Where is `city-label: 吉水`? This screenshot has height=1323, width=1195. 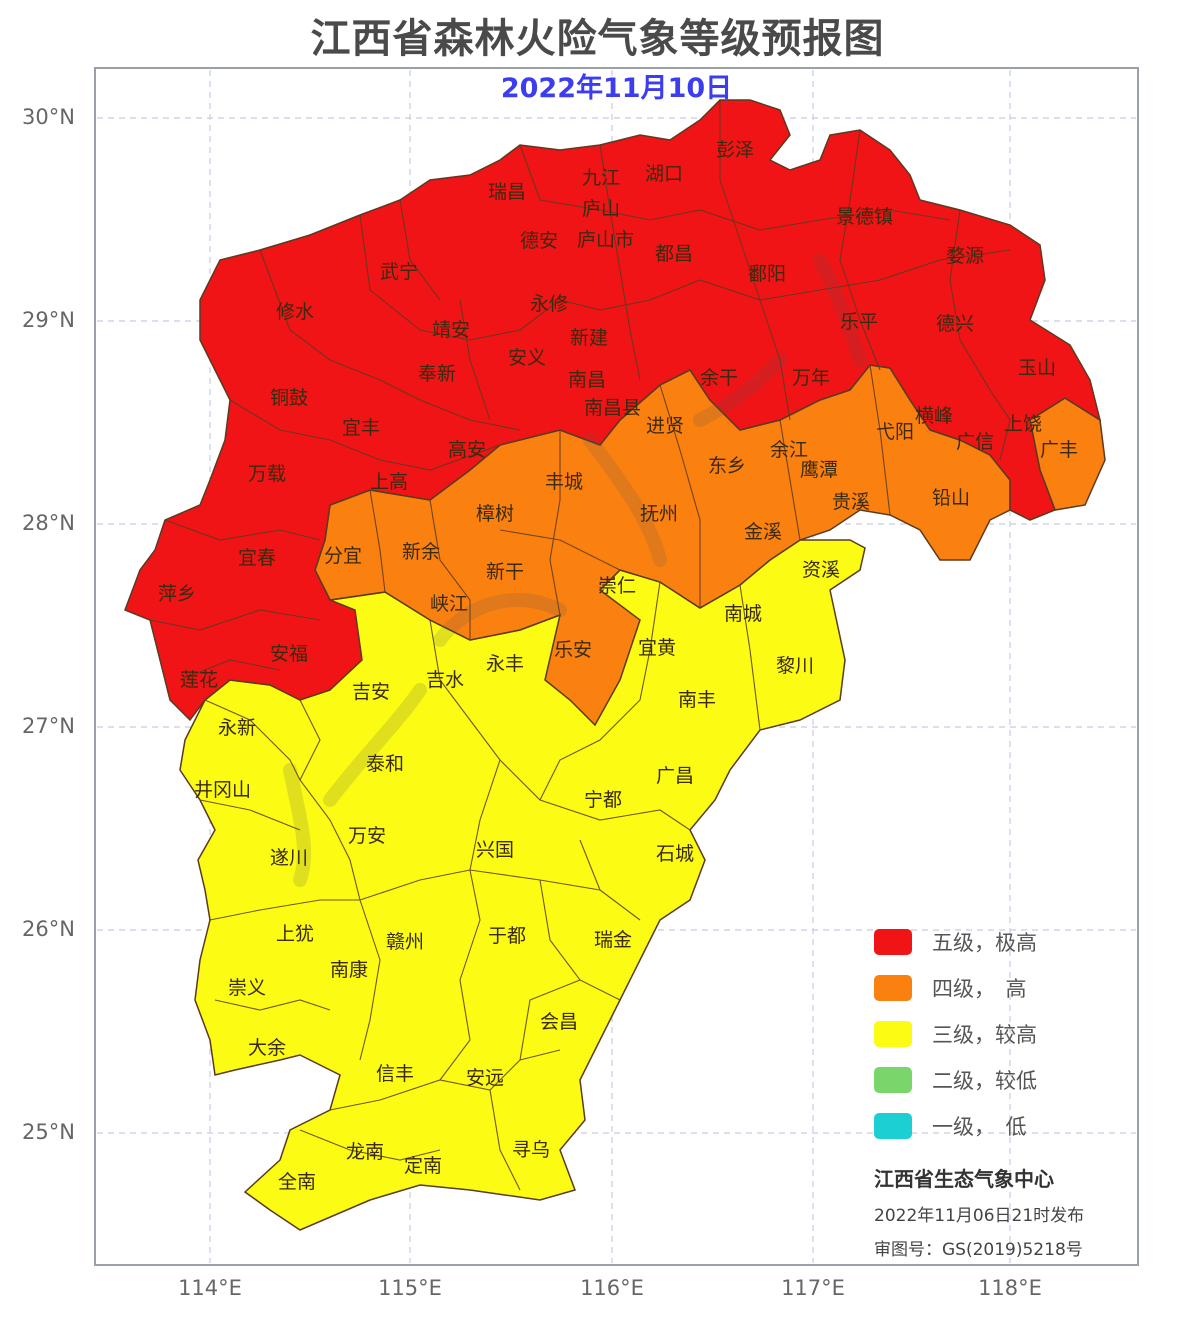
city-label: 吉水 is located at coordinates (445, 680).